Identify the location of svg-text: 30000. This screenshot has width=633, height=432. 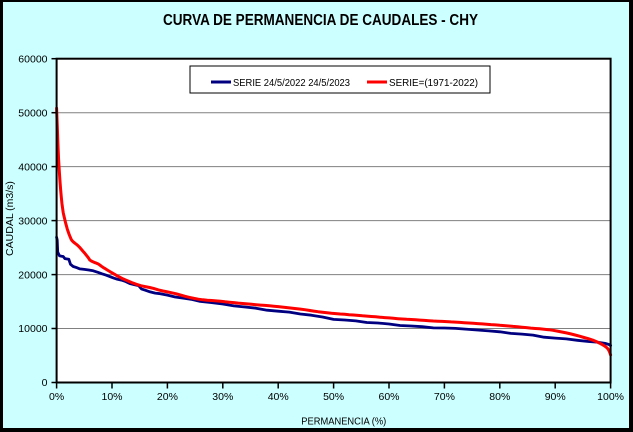
(32, 221).